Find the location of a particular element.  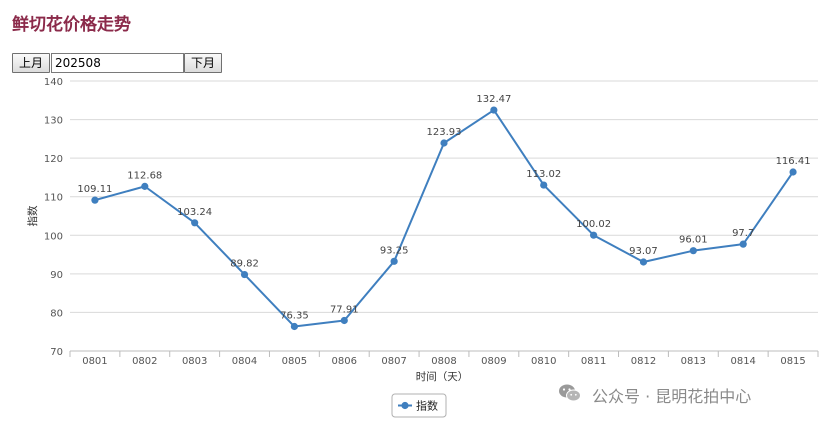

x-tick-label: 0810 is located at coordinates (543, 361).